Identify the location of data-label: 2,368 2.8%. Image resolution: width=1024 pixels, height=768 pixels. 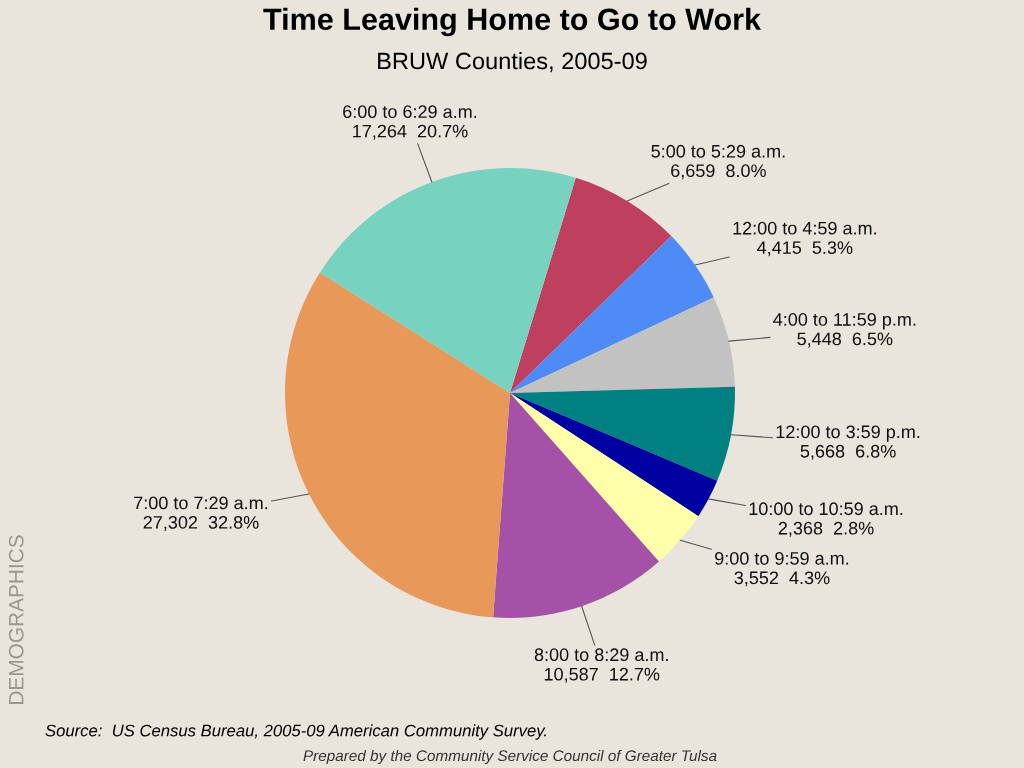
(826, 529).